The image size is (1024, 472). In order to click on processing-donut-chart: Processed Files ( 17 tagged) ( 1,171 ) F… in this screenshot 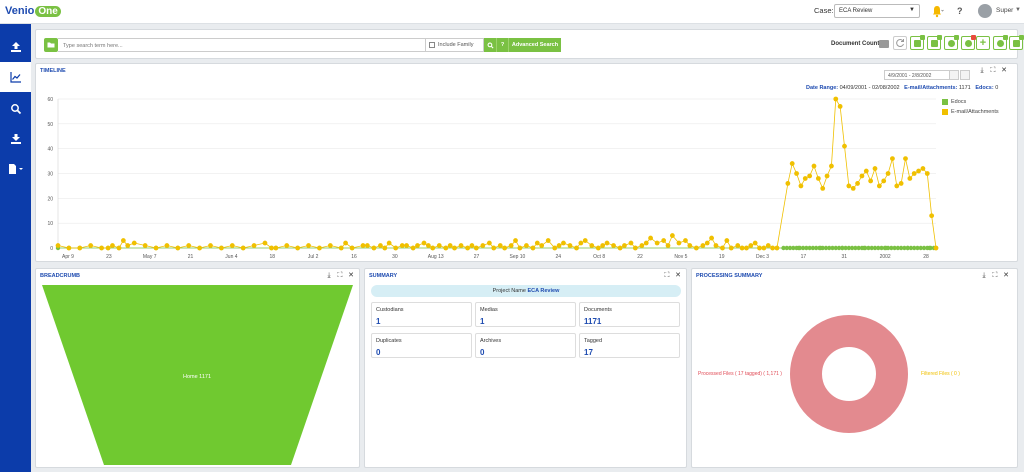, I will do `click(854, 375)`.